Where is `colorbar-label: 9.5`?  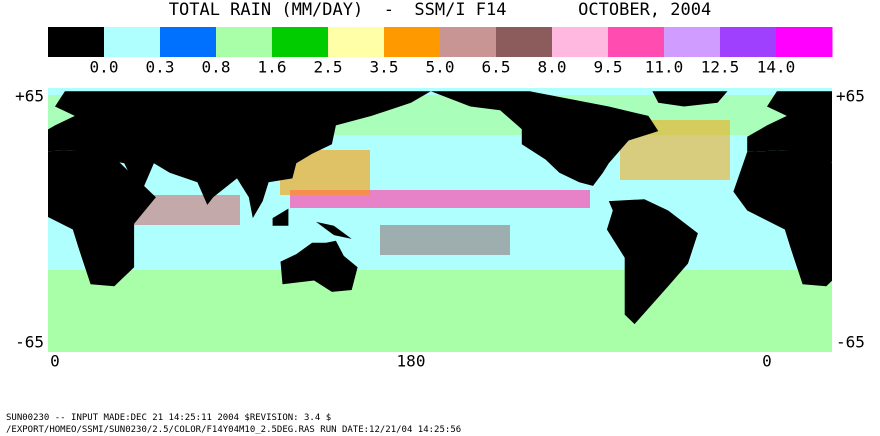
colorbar-label: 9.5 is located at coordinates (608, 67).